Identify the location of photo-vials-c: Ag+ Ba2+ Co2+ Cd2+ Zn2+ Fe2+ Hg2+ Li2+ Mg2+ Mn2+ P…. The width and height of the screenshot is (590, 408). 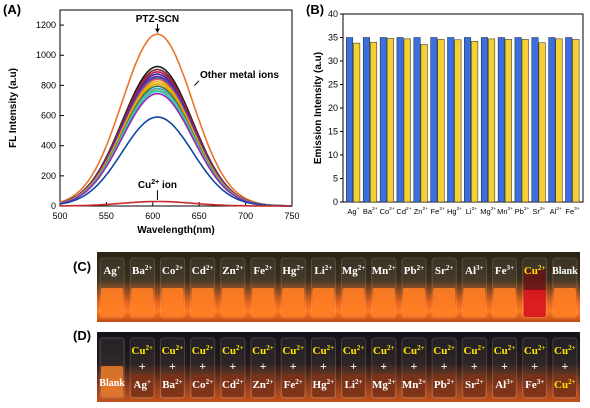
(338, 287).